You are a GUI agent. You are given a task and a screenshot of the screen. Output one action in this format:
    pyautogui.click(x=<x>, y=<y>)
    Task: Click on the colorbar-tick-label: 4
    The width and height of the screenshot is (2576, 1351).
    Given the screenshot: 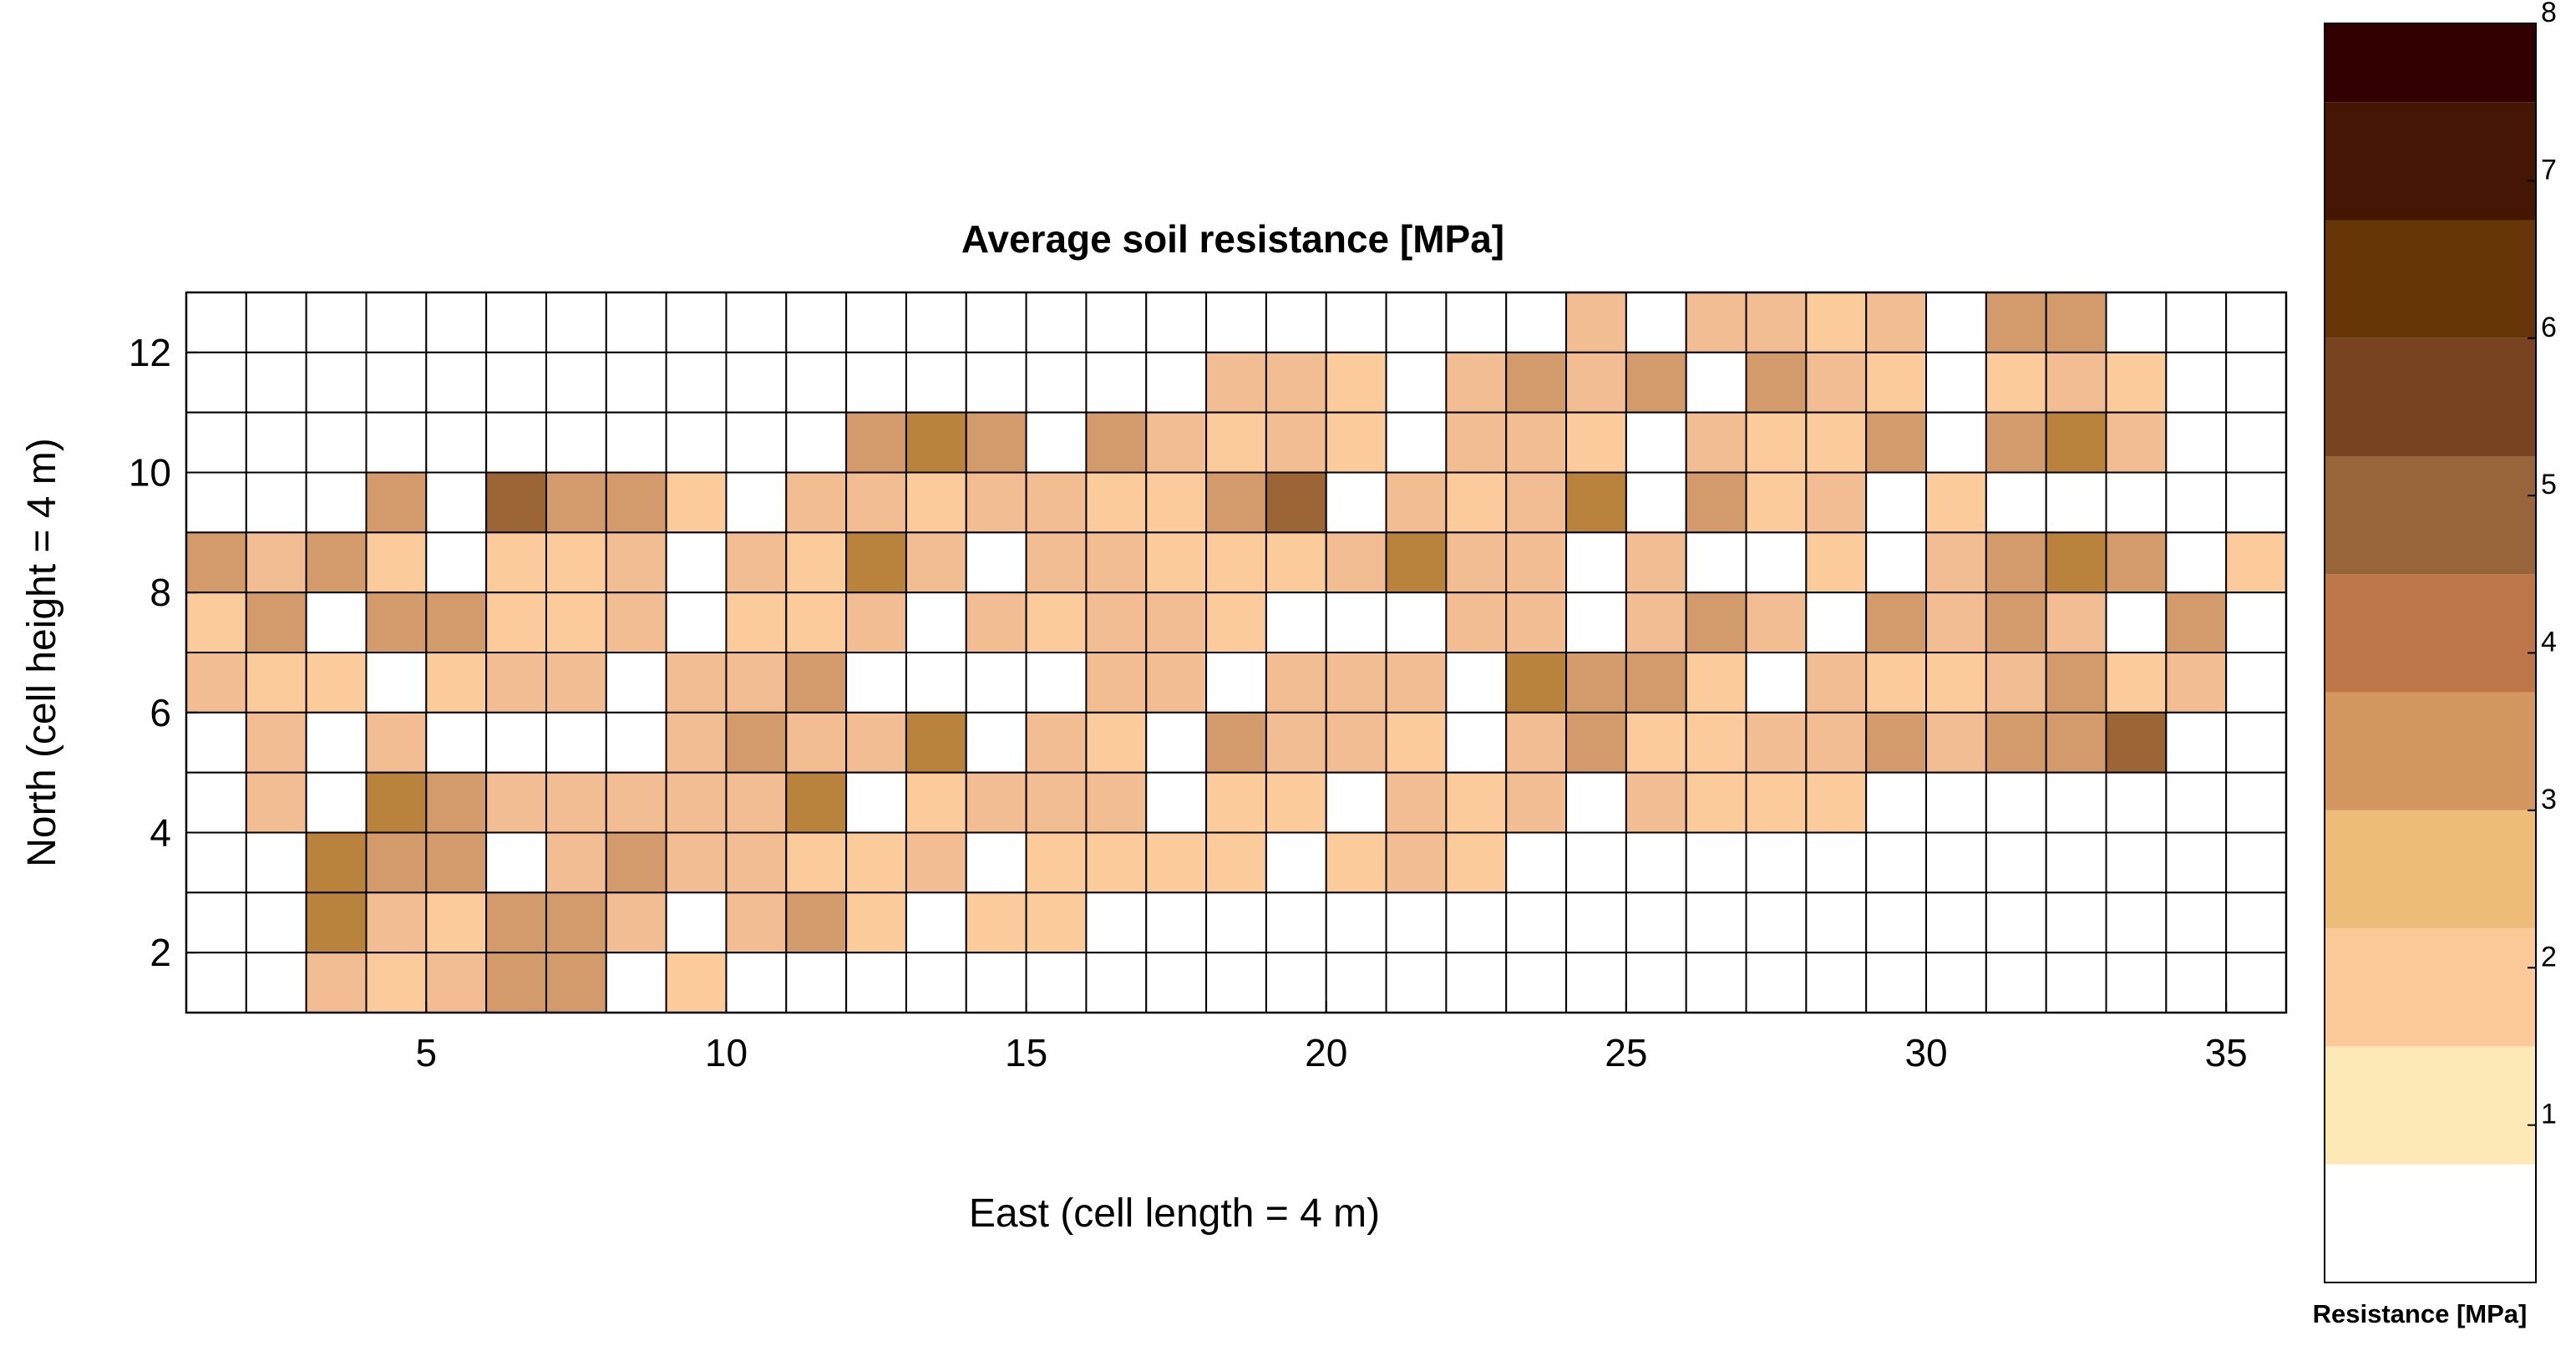 What is the action you would take?
    pyautogui.click(x=2549, y=642)
    